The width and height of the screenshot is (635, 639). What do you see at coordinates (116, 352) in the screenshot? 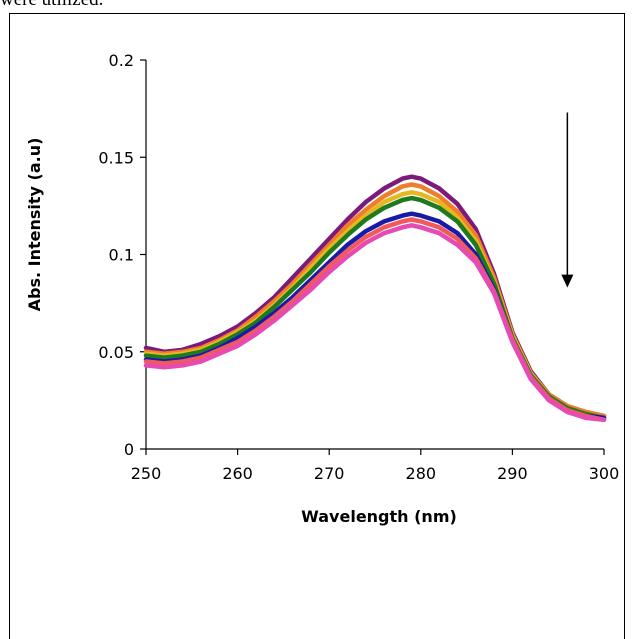
I see `y-tick-label: 0.05` at bounding box center [116, 352].